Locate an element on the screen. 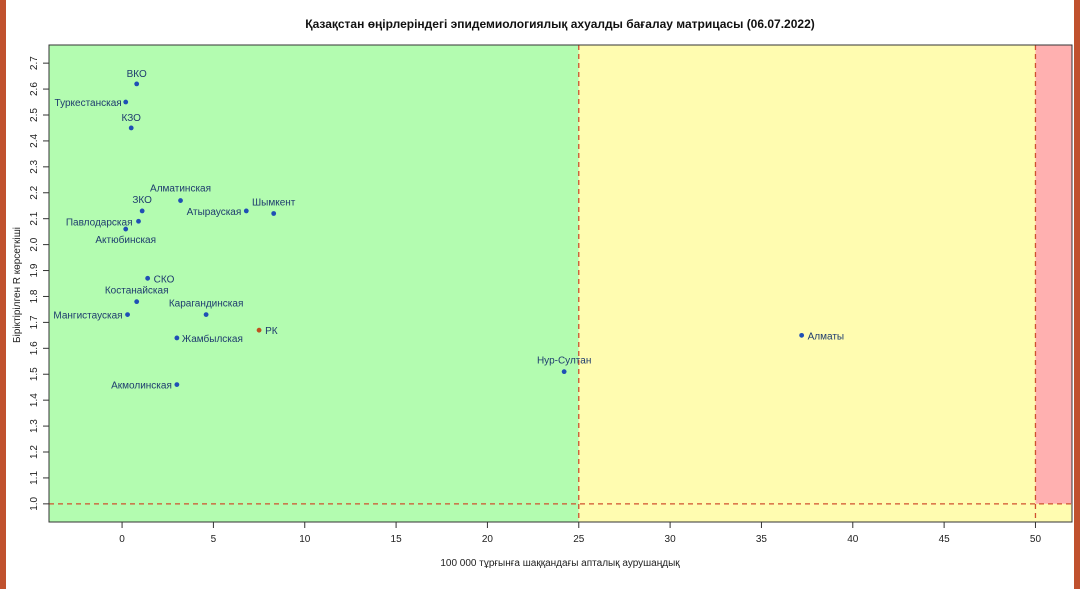  point-label: Алматинская is located at coordinates (180, 189).